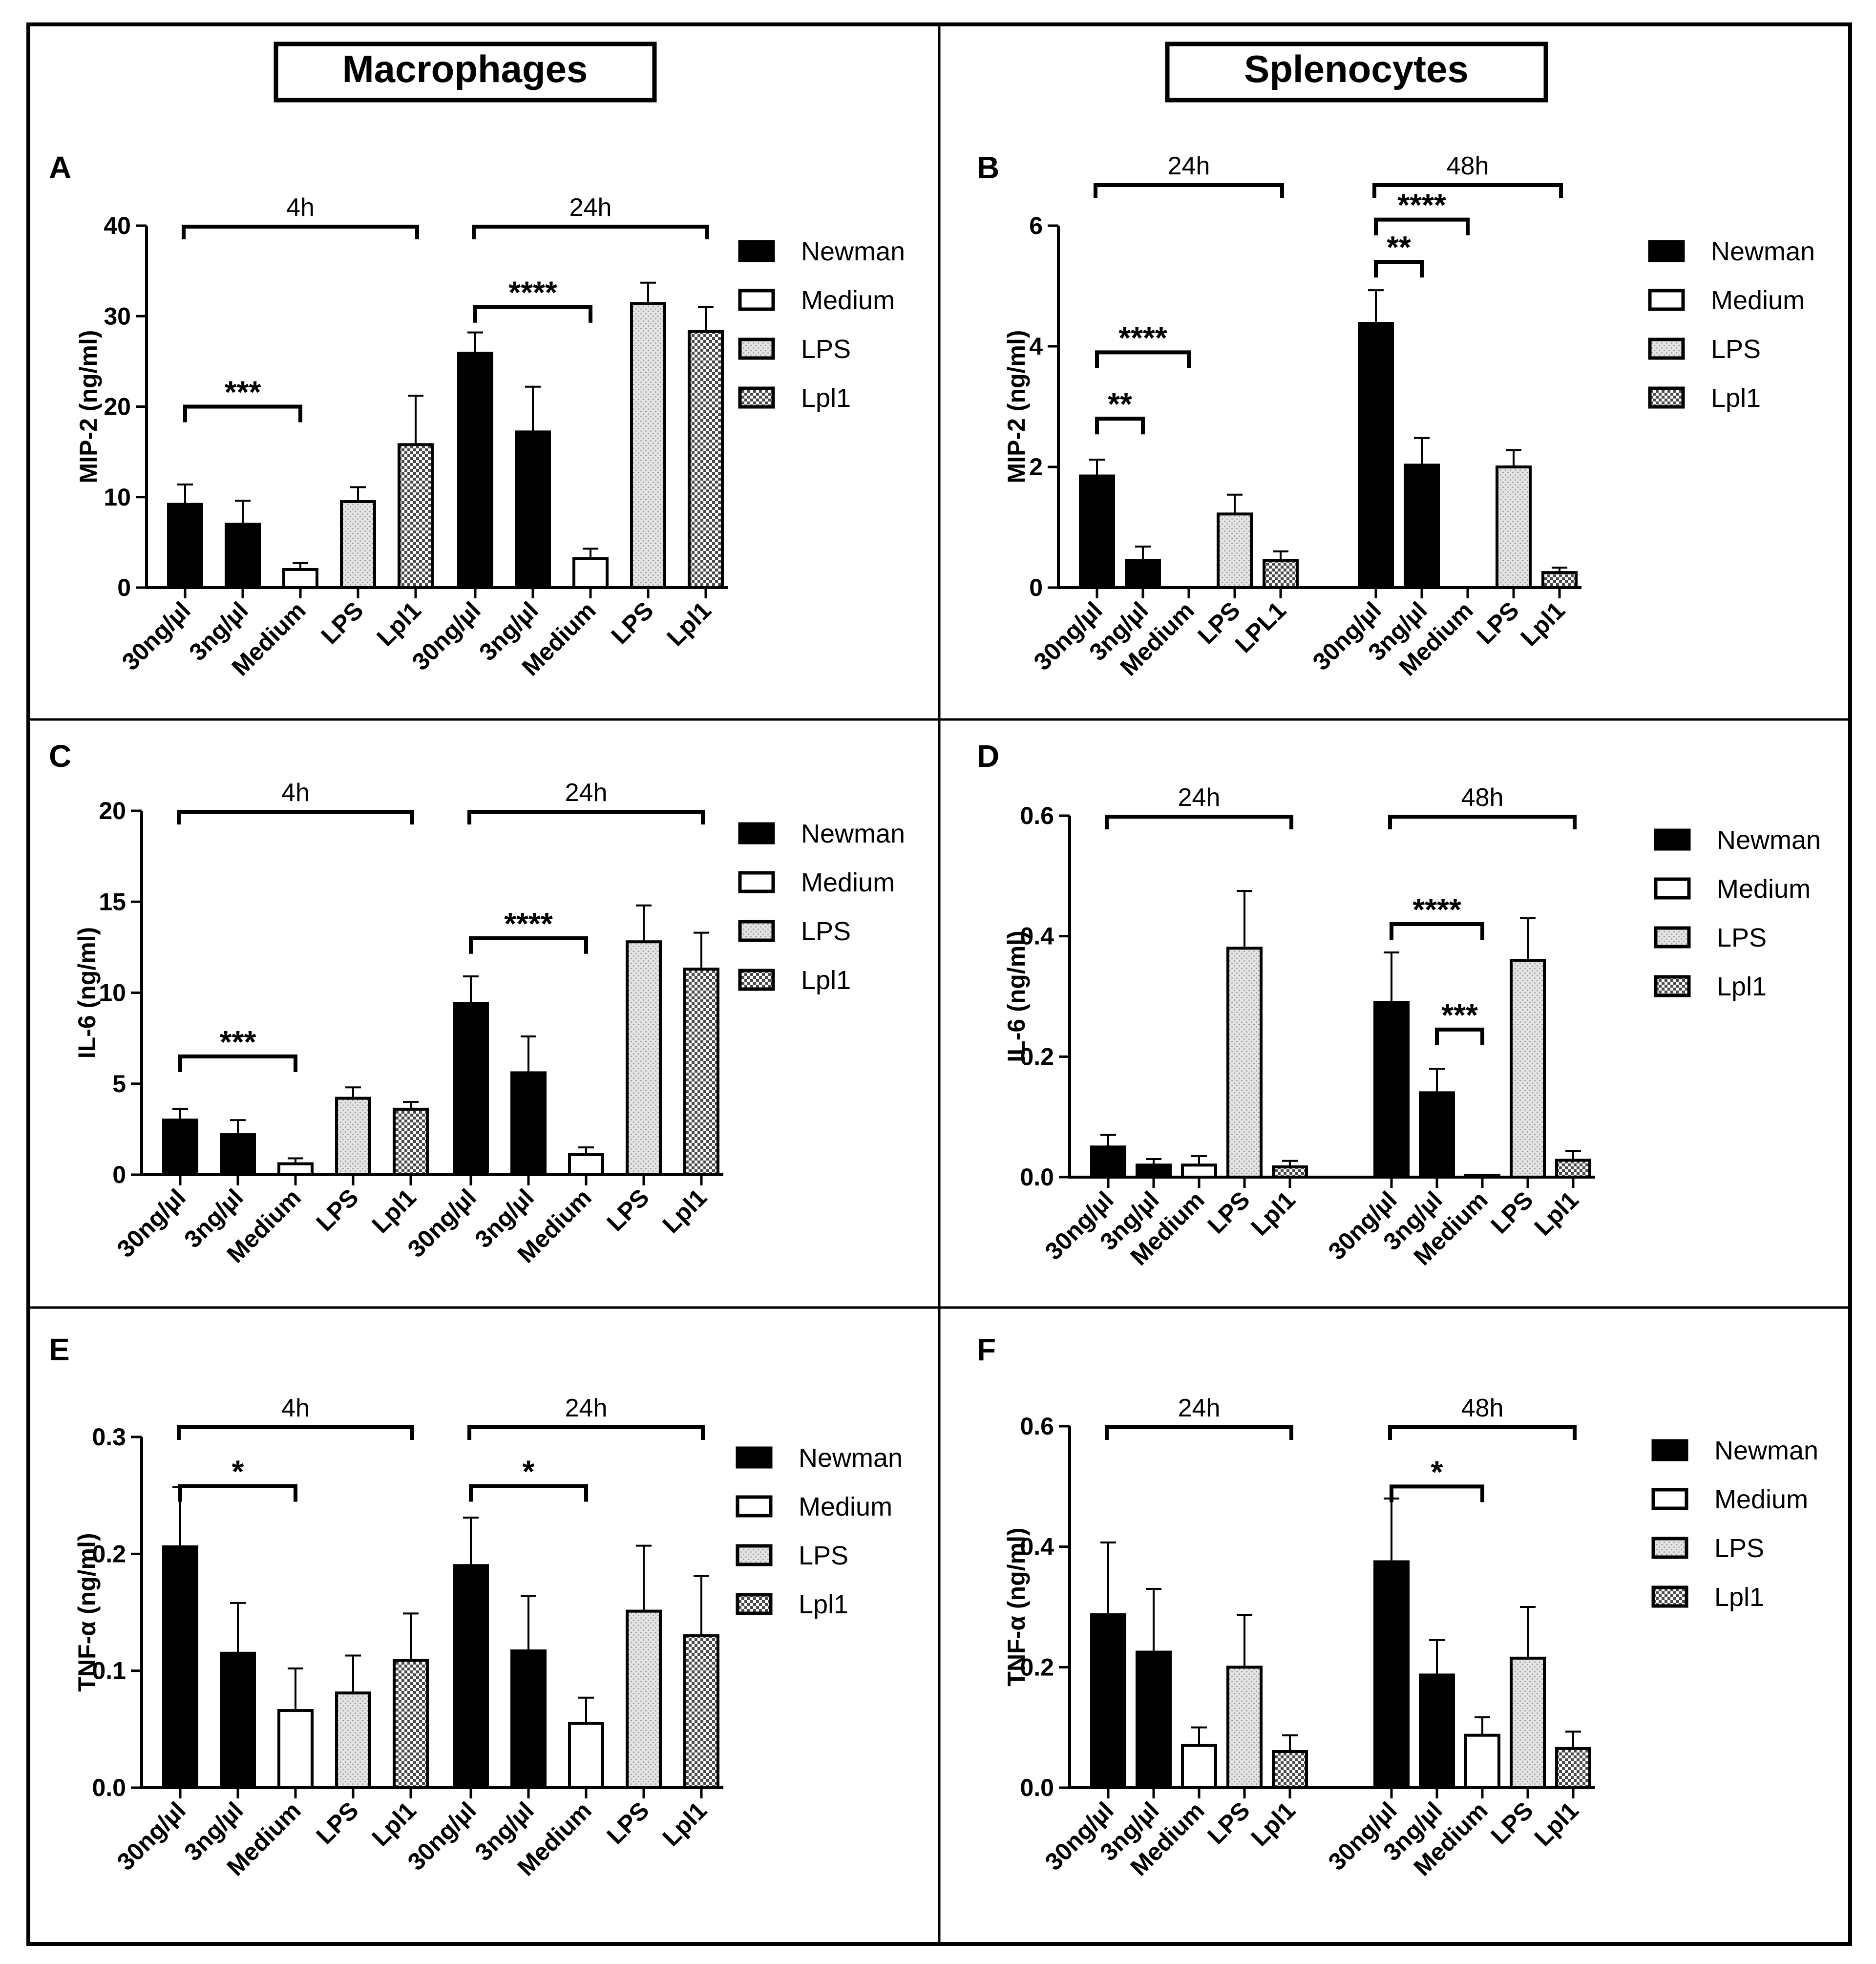 The width and height of the screenshot is (1876, 1964). I want to click on y-tick-label: 0, so click(124, 587).